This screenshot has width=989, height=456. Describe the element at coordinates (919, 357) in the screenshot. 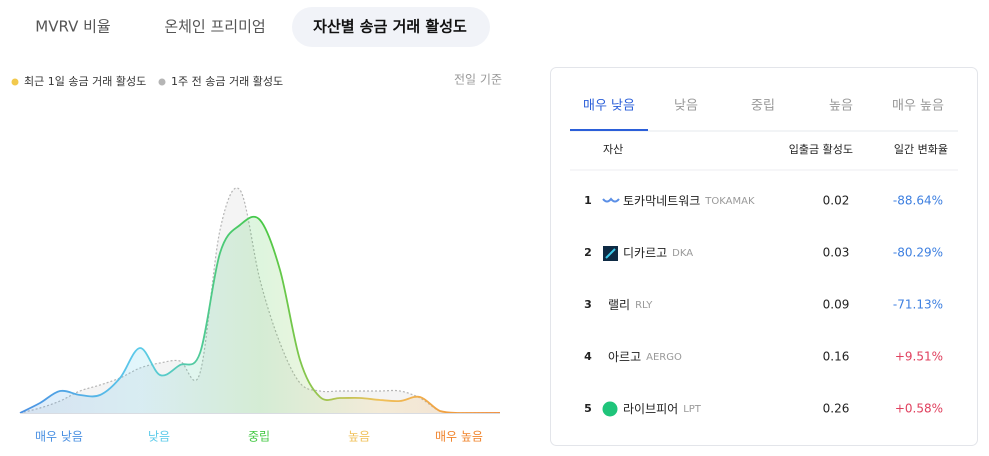

I see `change: +9.51%` at that location.